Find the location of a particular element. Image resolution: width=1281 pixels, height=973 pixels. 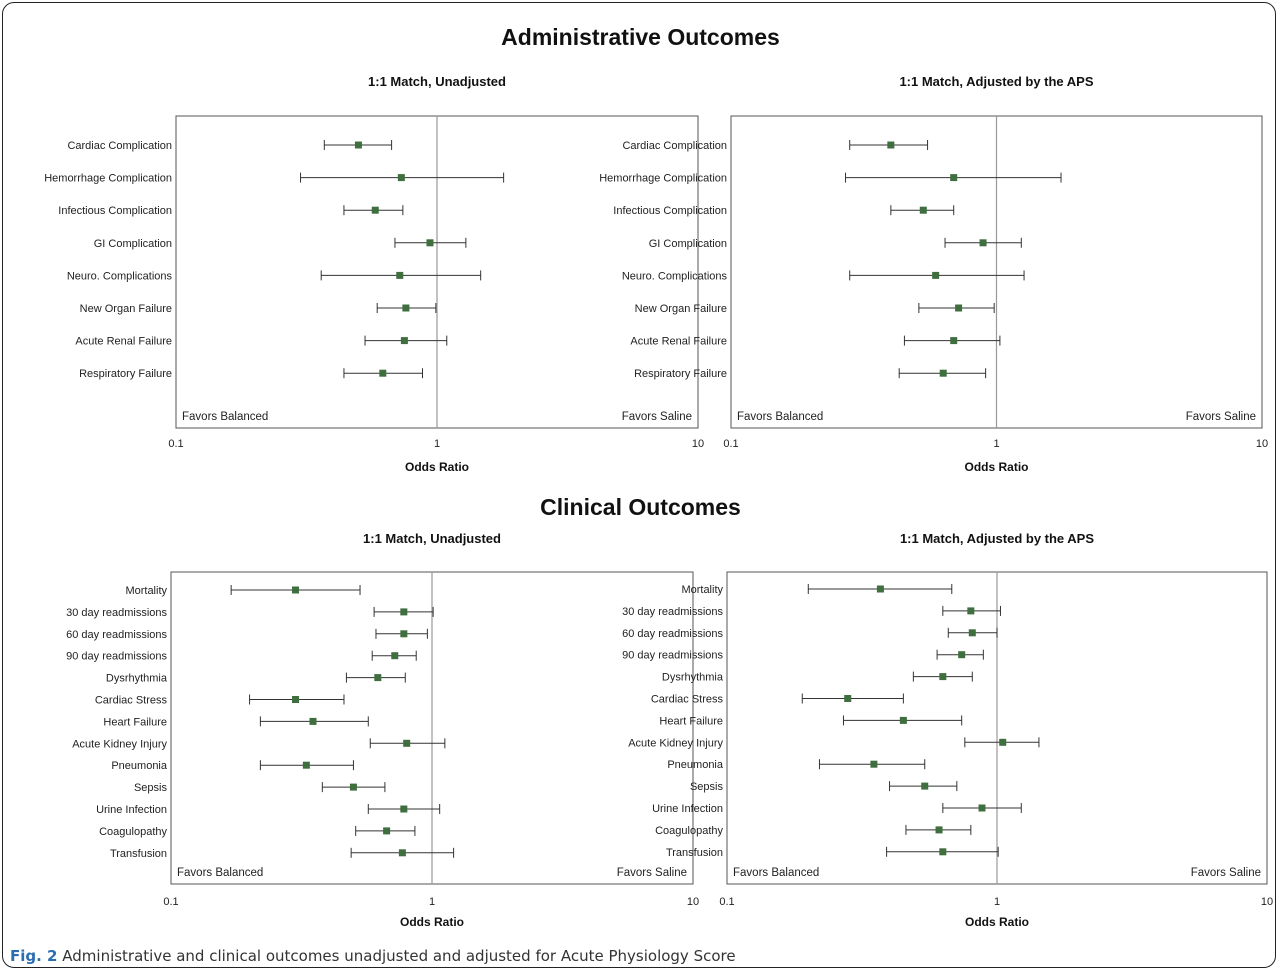

category-label: Sepsis is located at coordinates (151, 788).